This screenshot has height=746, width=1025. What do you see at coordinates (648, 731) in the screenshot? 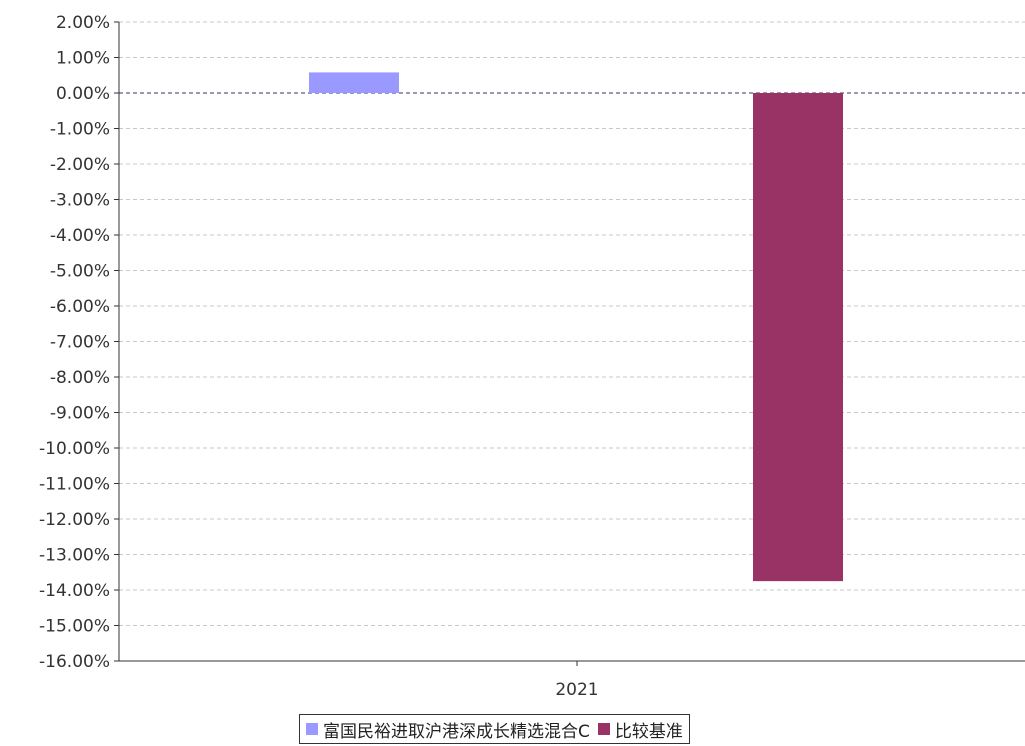
I see `legend-label-benchmark: 比较基准` at bounding box center [648, 731].